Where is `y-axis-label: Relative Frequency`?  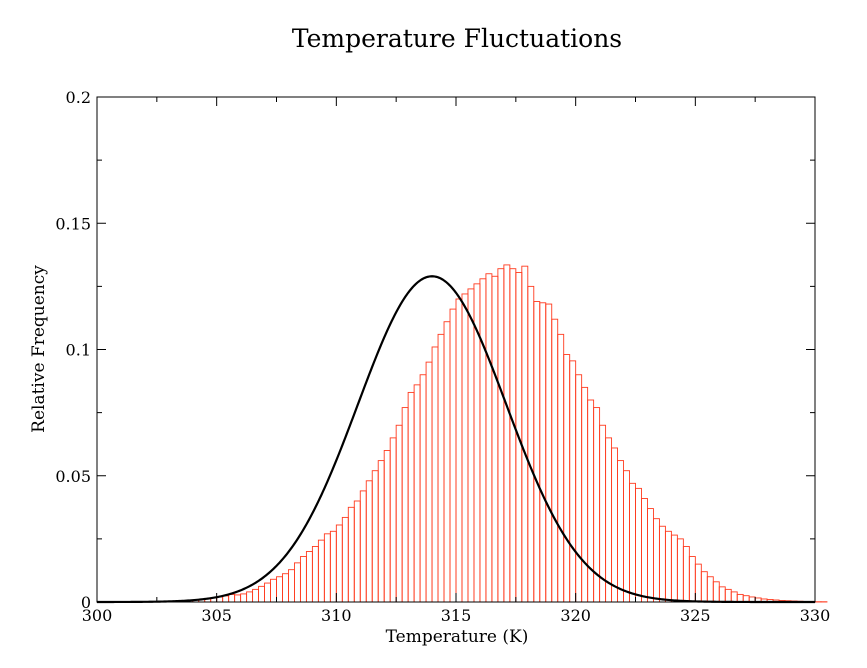 y-axis-label: Relative Frequency is located at coordinates (39, 349).